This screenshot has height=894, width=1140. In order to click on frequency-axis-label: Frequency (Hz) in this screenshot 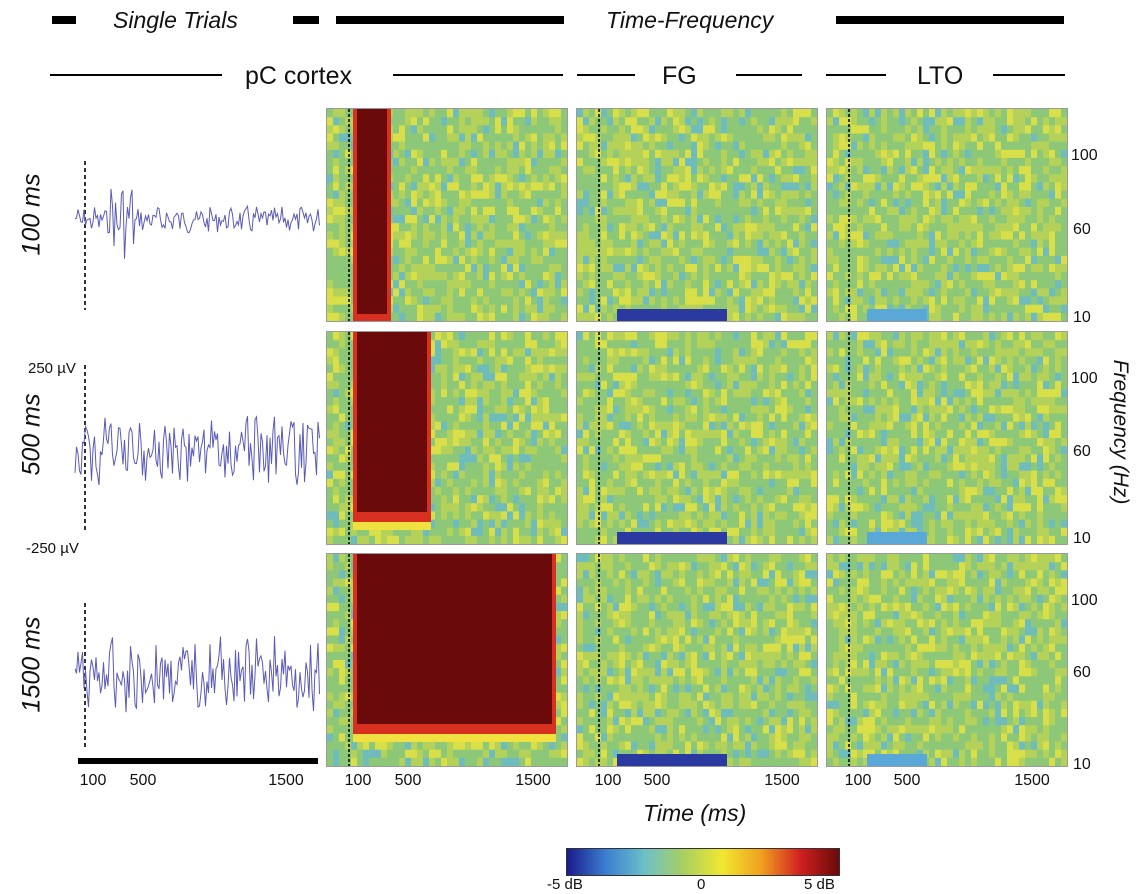, I will do `click(1120, 432)`.